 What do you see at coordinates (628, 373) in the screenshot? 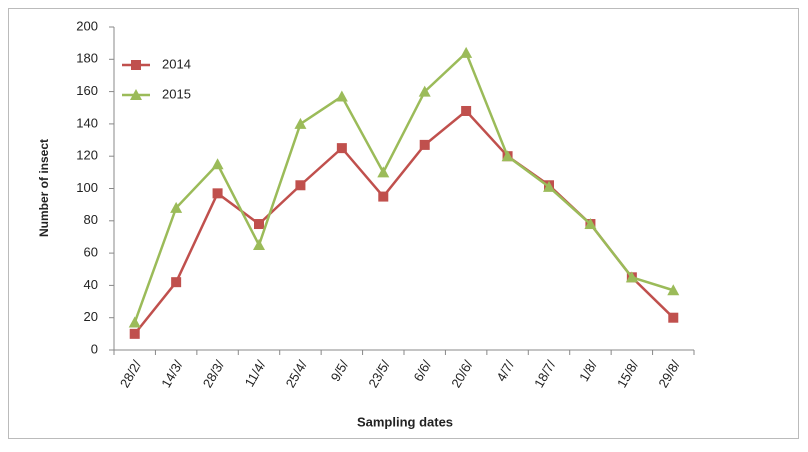
I see `x-tick-label: 15/8/` at bounding box center [628, 373].